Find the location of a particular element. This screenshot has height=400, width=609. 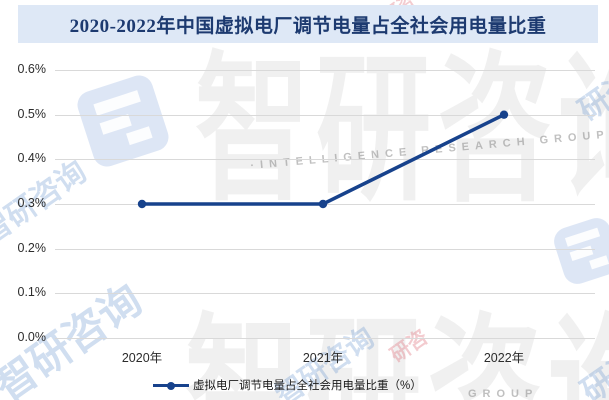

data-line is located at coordinates (323, 159).